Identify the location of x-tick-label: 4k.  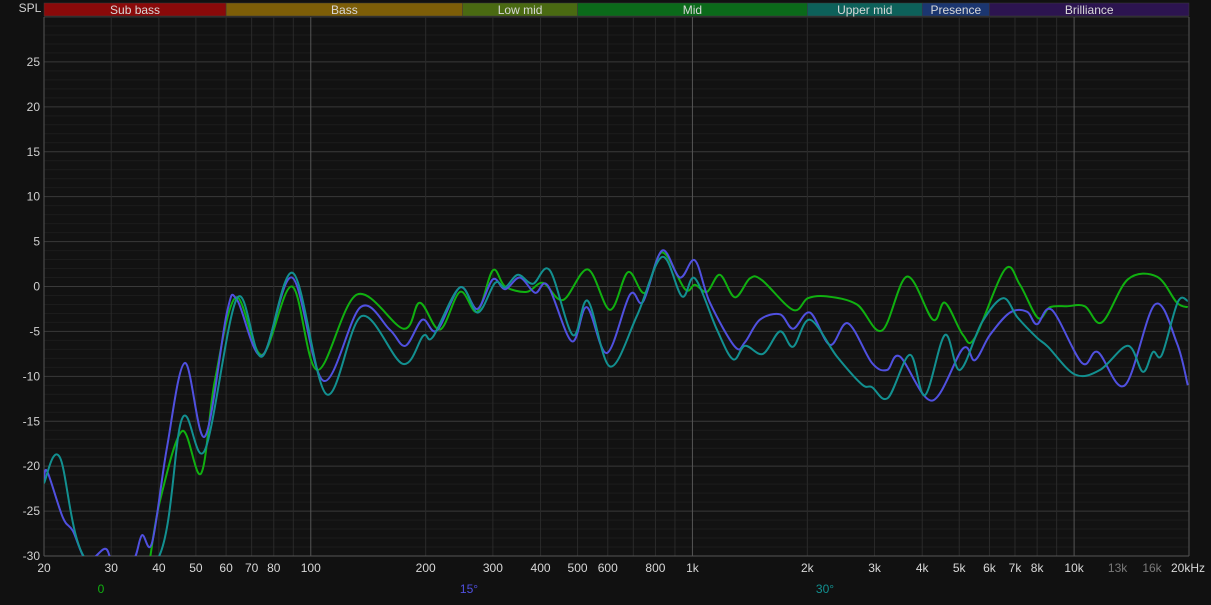
(923, 568).